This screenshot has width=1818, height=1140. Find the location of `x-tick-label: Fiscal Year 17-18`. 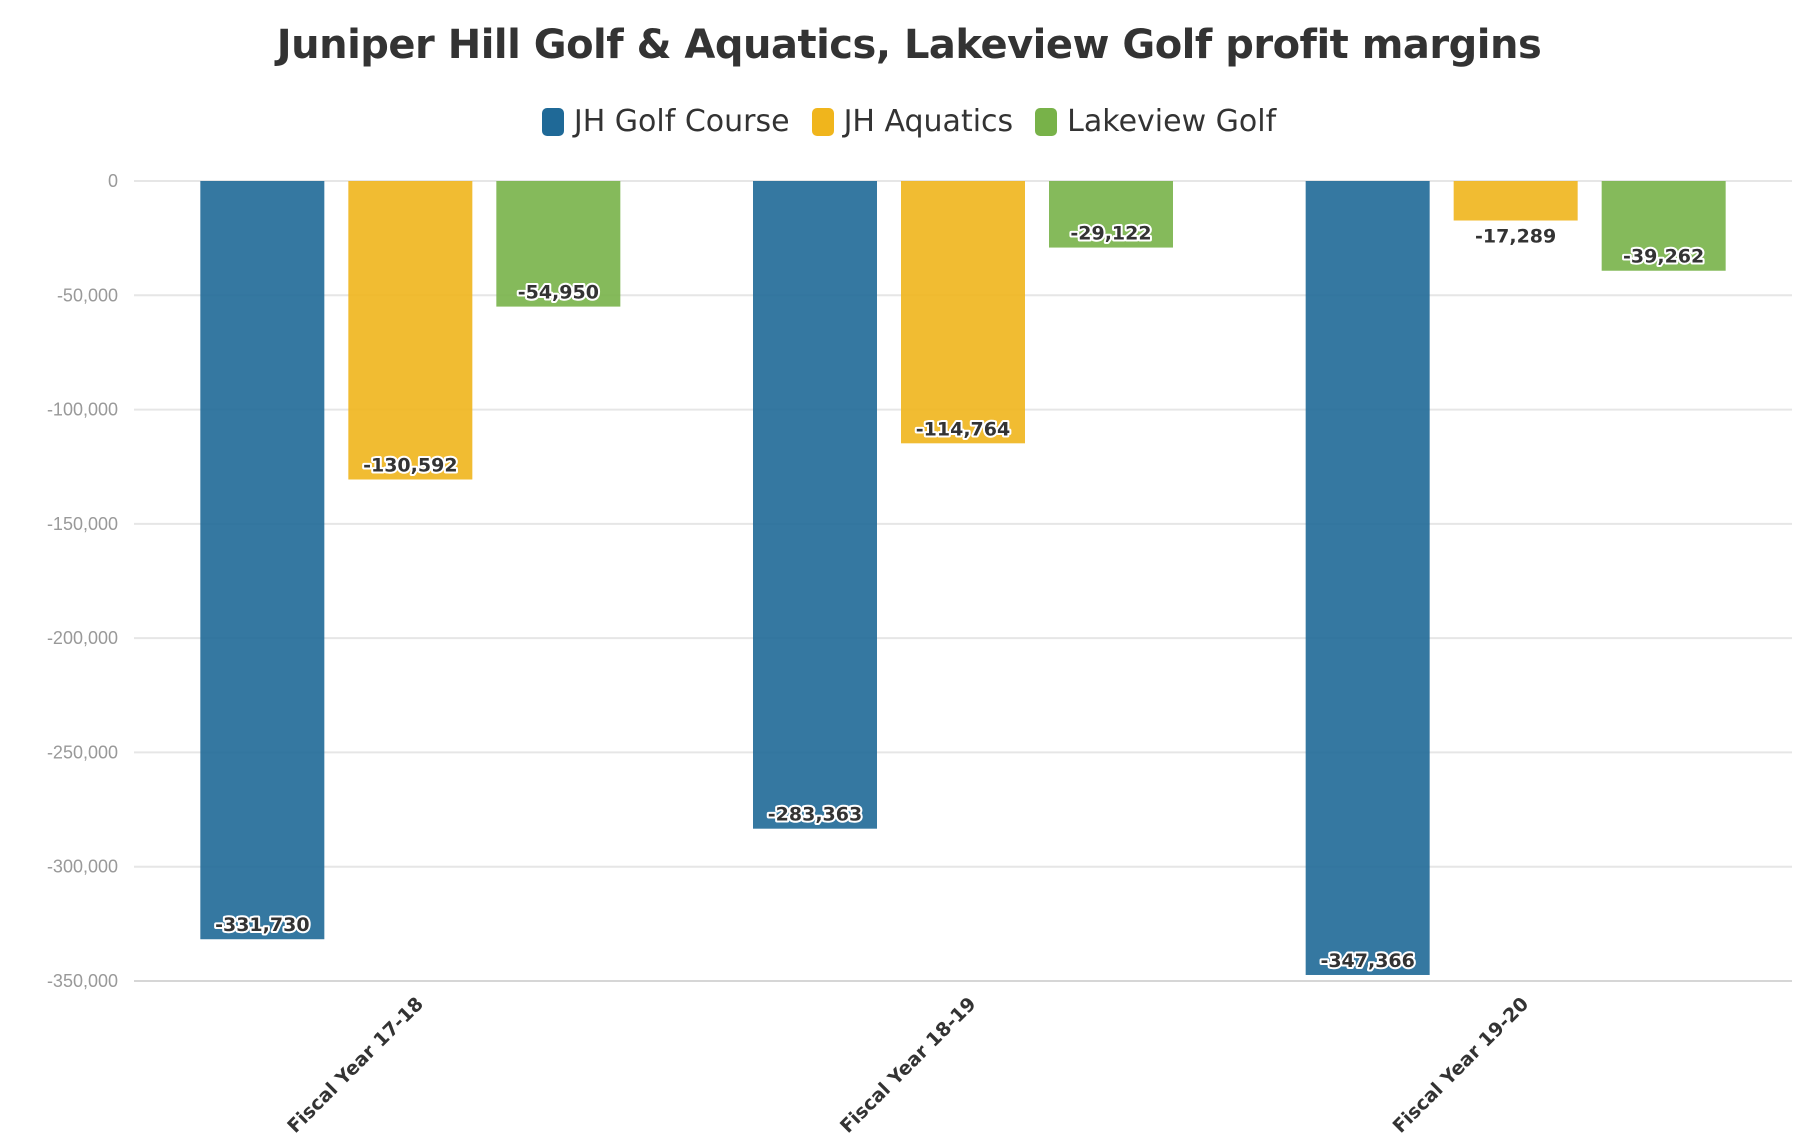

x-tick-label: Fiscal Year 17-18 is located at coordinates (355, 1065).